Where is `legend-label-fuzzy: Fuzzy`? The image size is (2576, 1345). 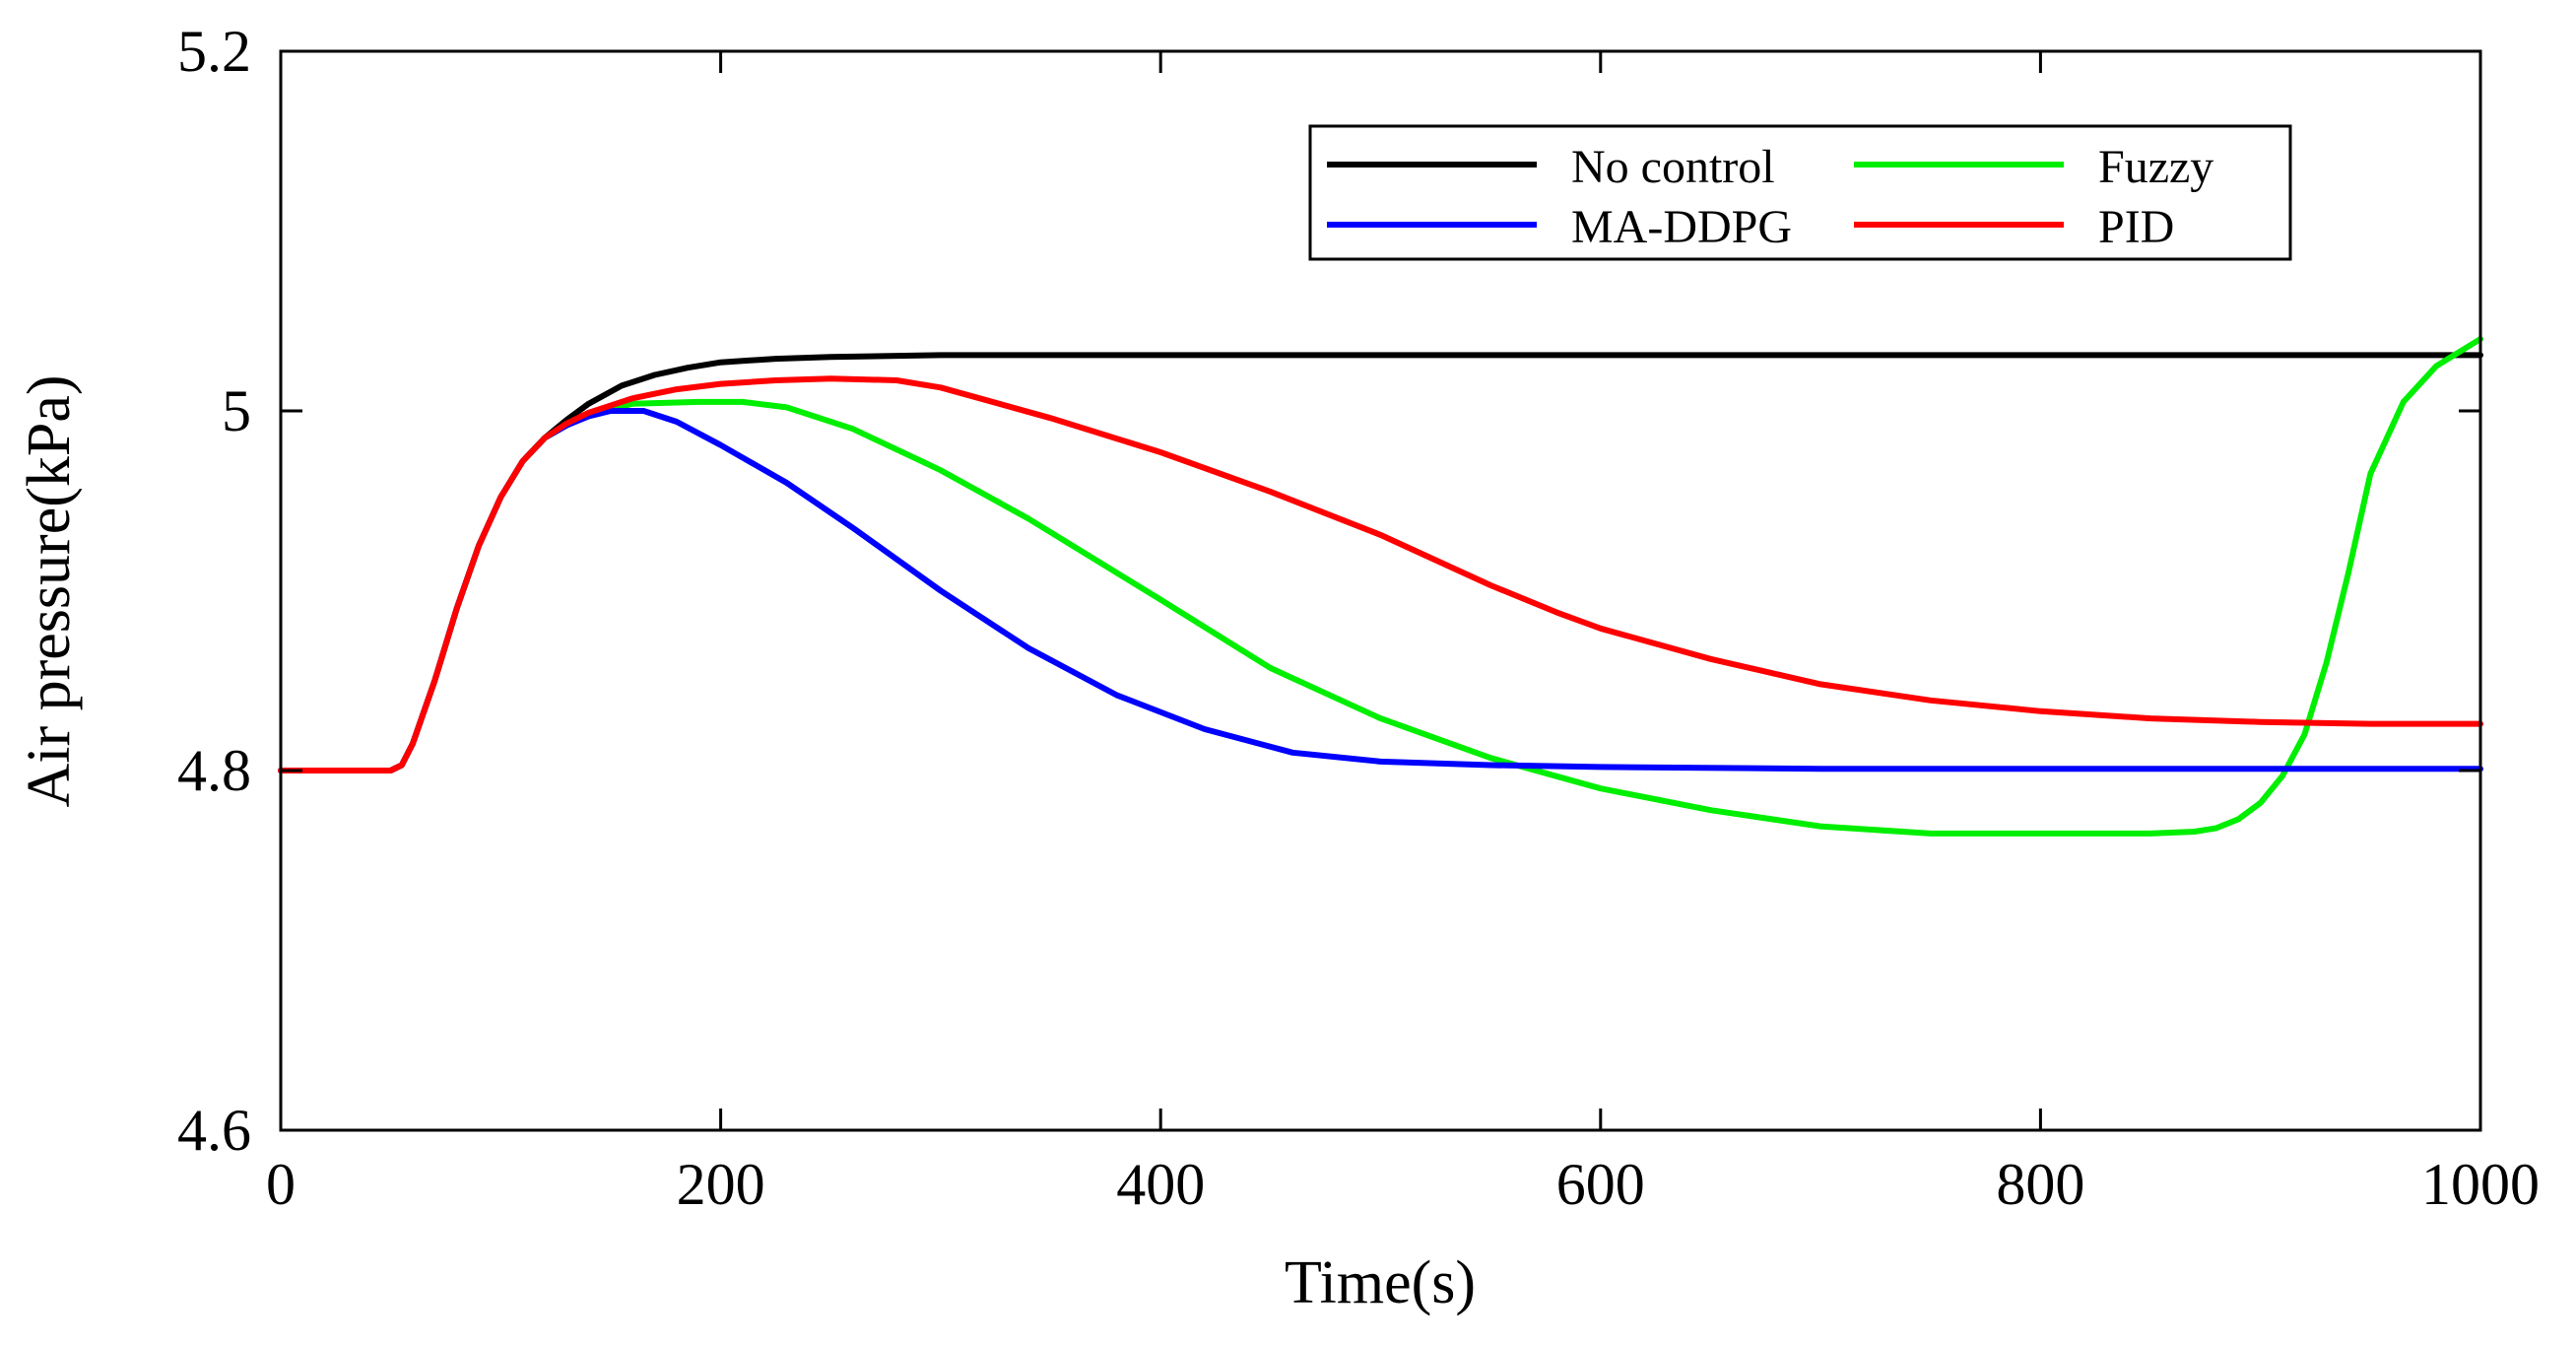 legend-label-fuzzy: Fuzzy is located at coordinates (2156, 167).